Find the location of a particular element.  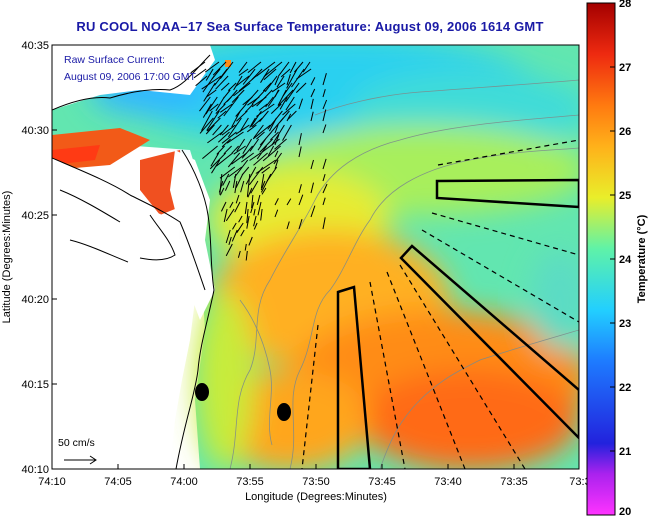

scale-label: 50 cm/s is located at coordinates (76, 443).